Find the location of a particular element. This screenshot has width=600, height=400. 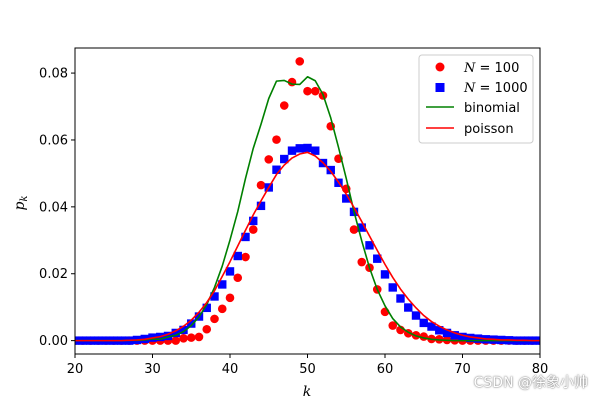

x-tick-label: 80 is located at coordinates (540, 369).